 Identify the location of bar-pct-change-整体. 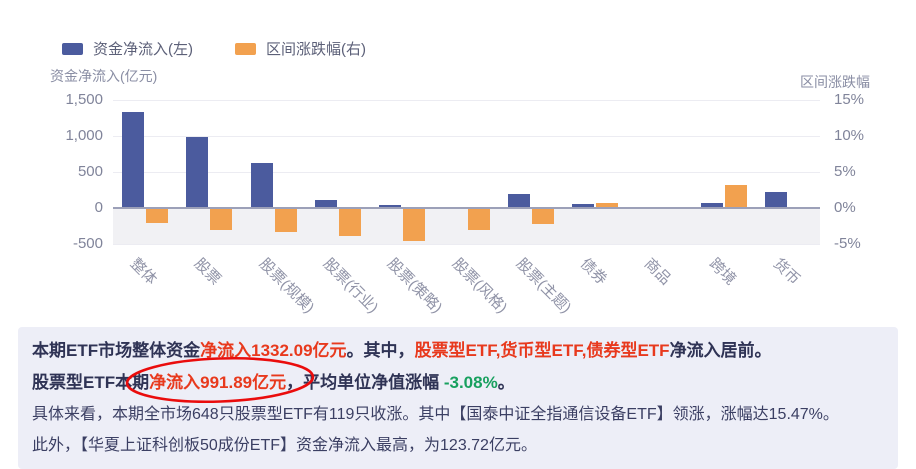
(157, 216).